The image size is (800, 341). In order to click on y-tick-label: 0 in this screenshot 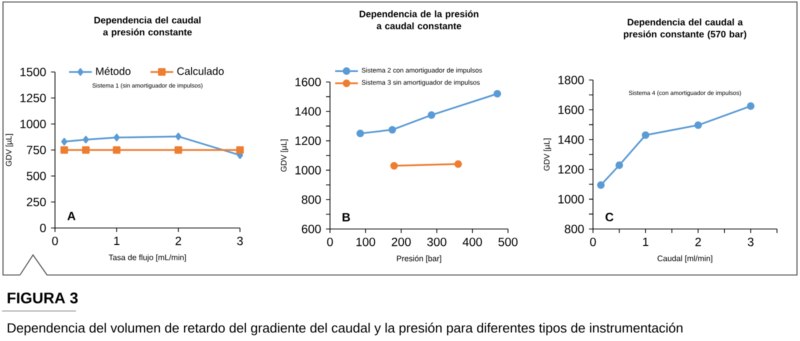, I will do `click(43, 228)`.